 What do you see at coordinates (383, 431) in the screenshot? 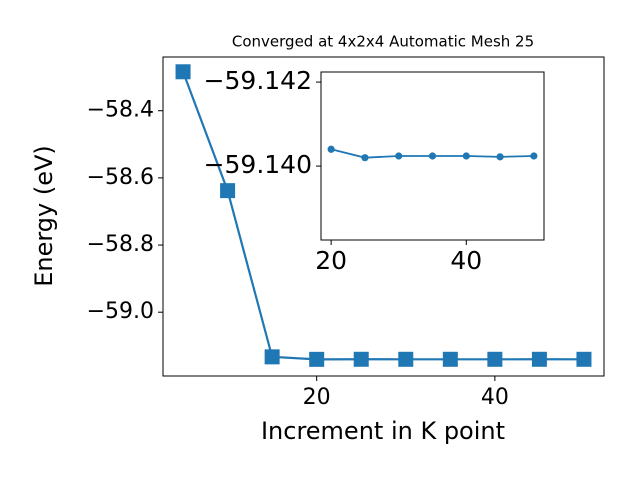
I see `x-axis-label: Increment in K point` at bounding box center [383, 431].